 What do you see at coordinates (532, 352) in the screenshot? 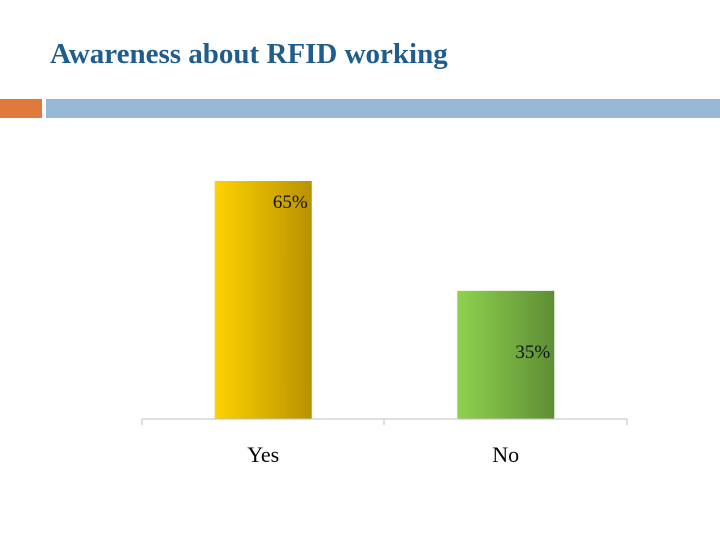
I see `data-label: 35%` at bounding box center [532, 352].